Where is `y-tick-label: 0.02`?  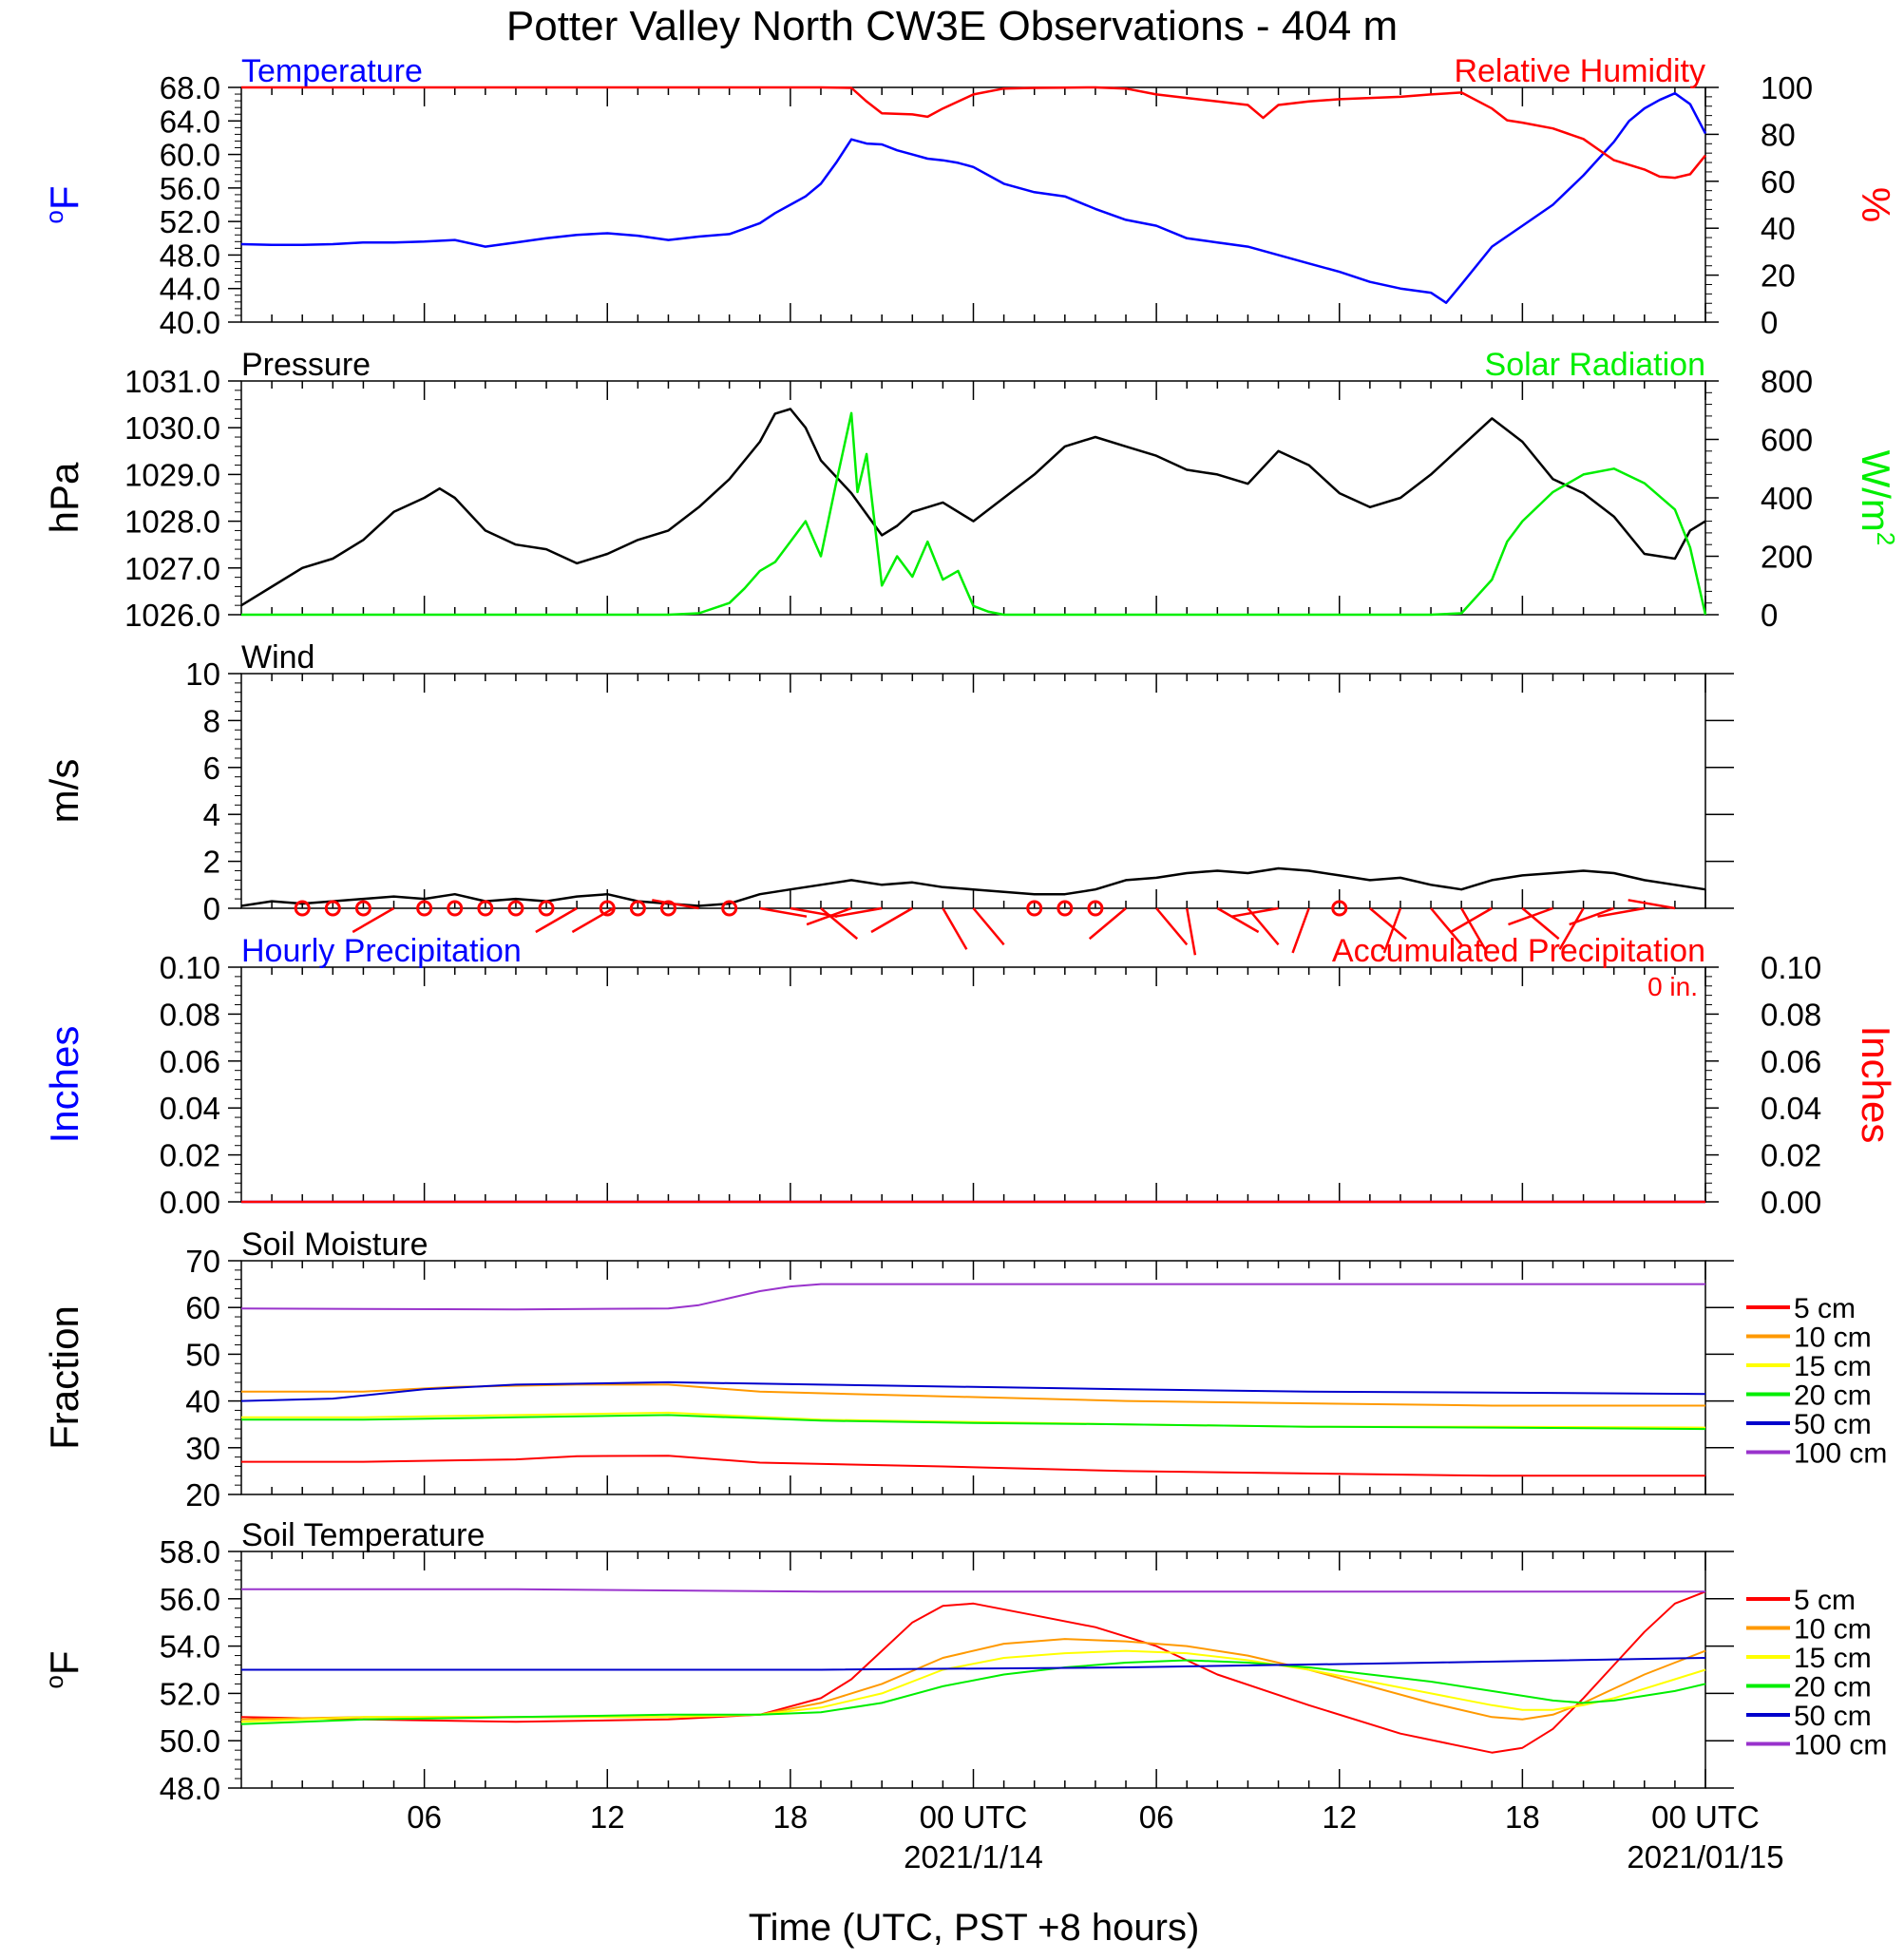 y-tick-label: 0.02 is located at coordinates (190, 1155).